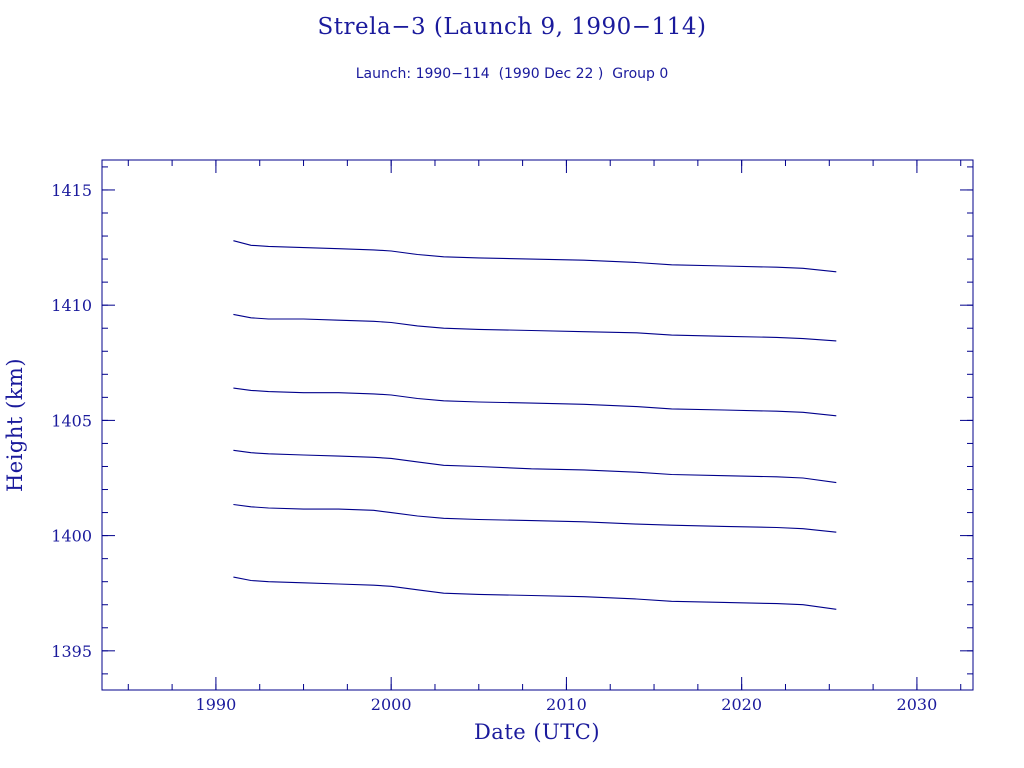 Image resolution: width=1024 pixels, height=768 pixels. I want to click on chart-title: Strela−3 (Launch 9, 1990−114), so click(512, 27).